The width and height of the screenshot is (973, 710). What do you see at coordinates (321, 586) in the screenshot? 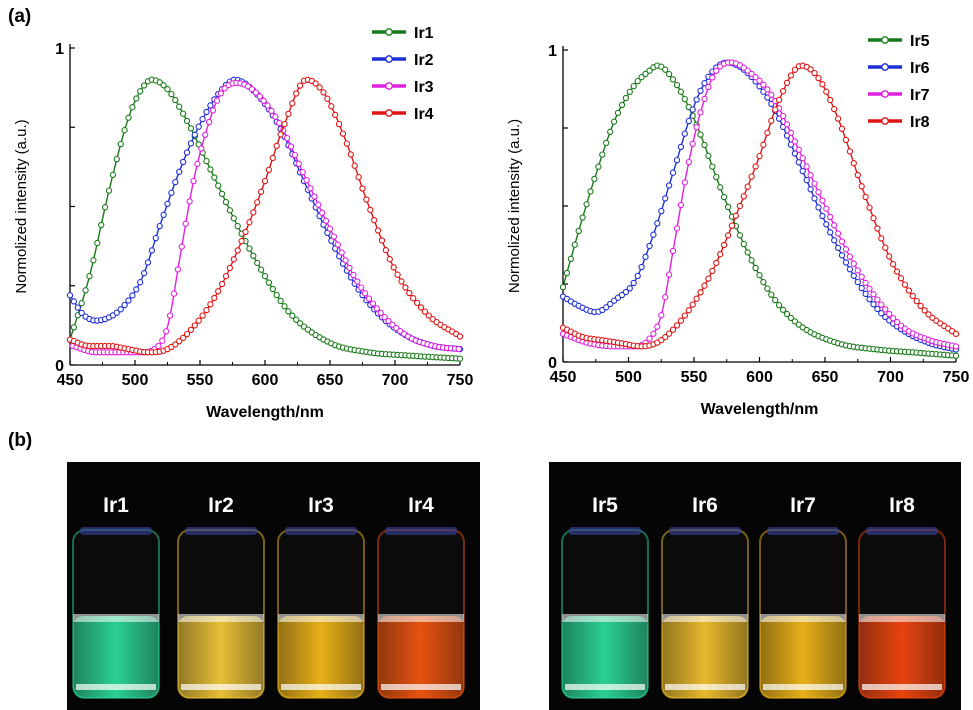
I see `vial-ir3: Ir3` at bounding box center [321, 586].